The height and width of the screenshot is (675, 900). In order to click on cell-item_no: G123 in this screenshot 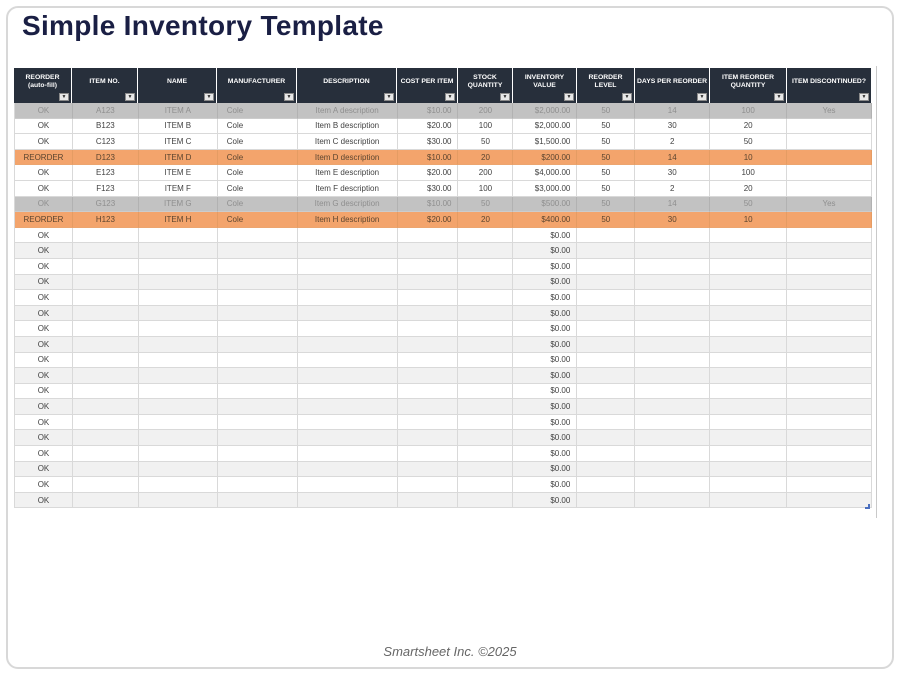, I will do `click(105, 204)`.